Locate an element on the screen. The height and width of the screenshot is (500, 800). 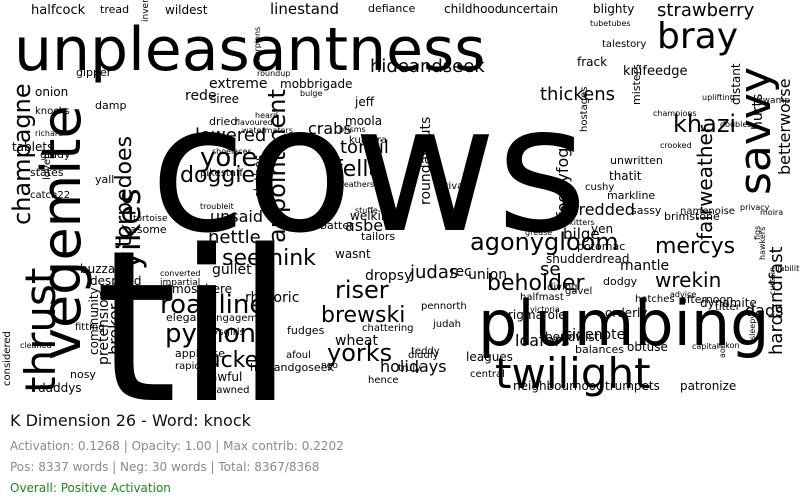
cloud-word-tread: tread is located at coordinates (114, 9).